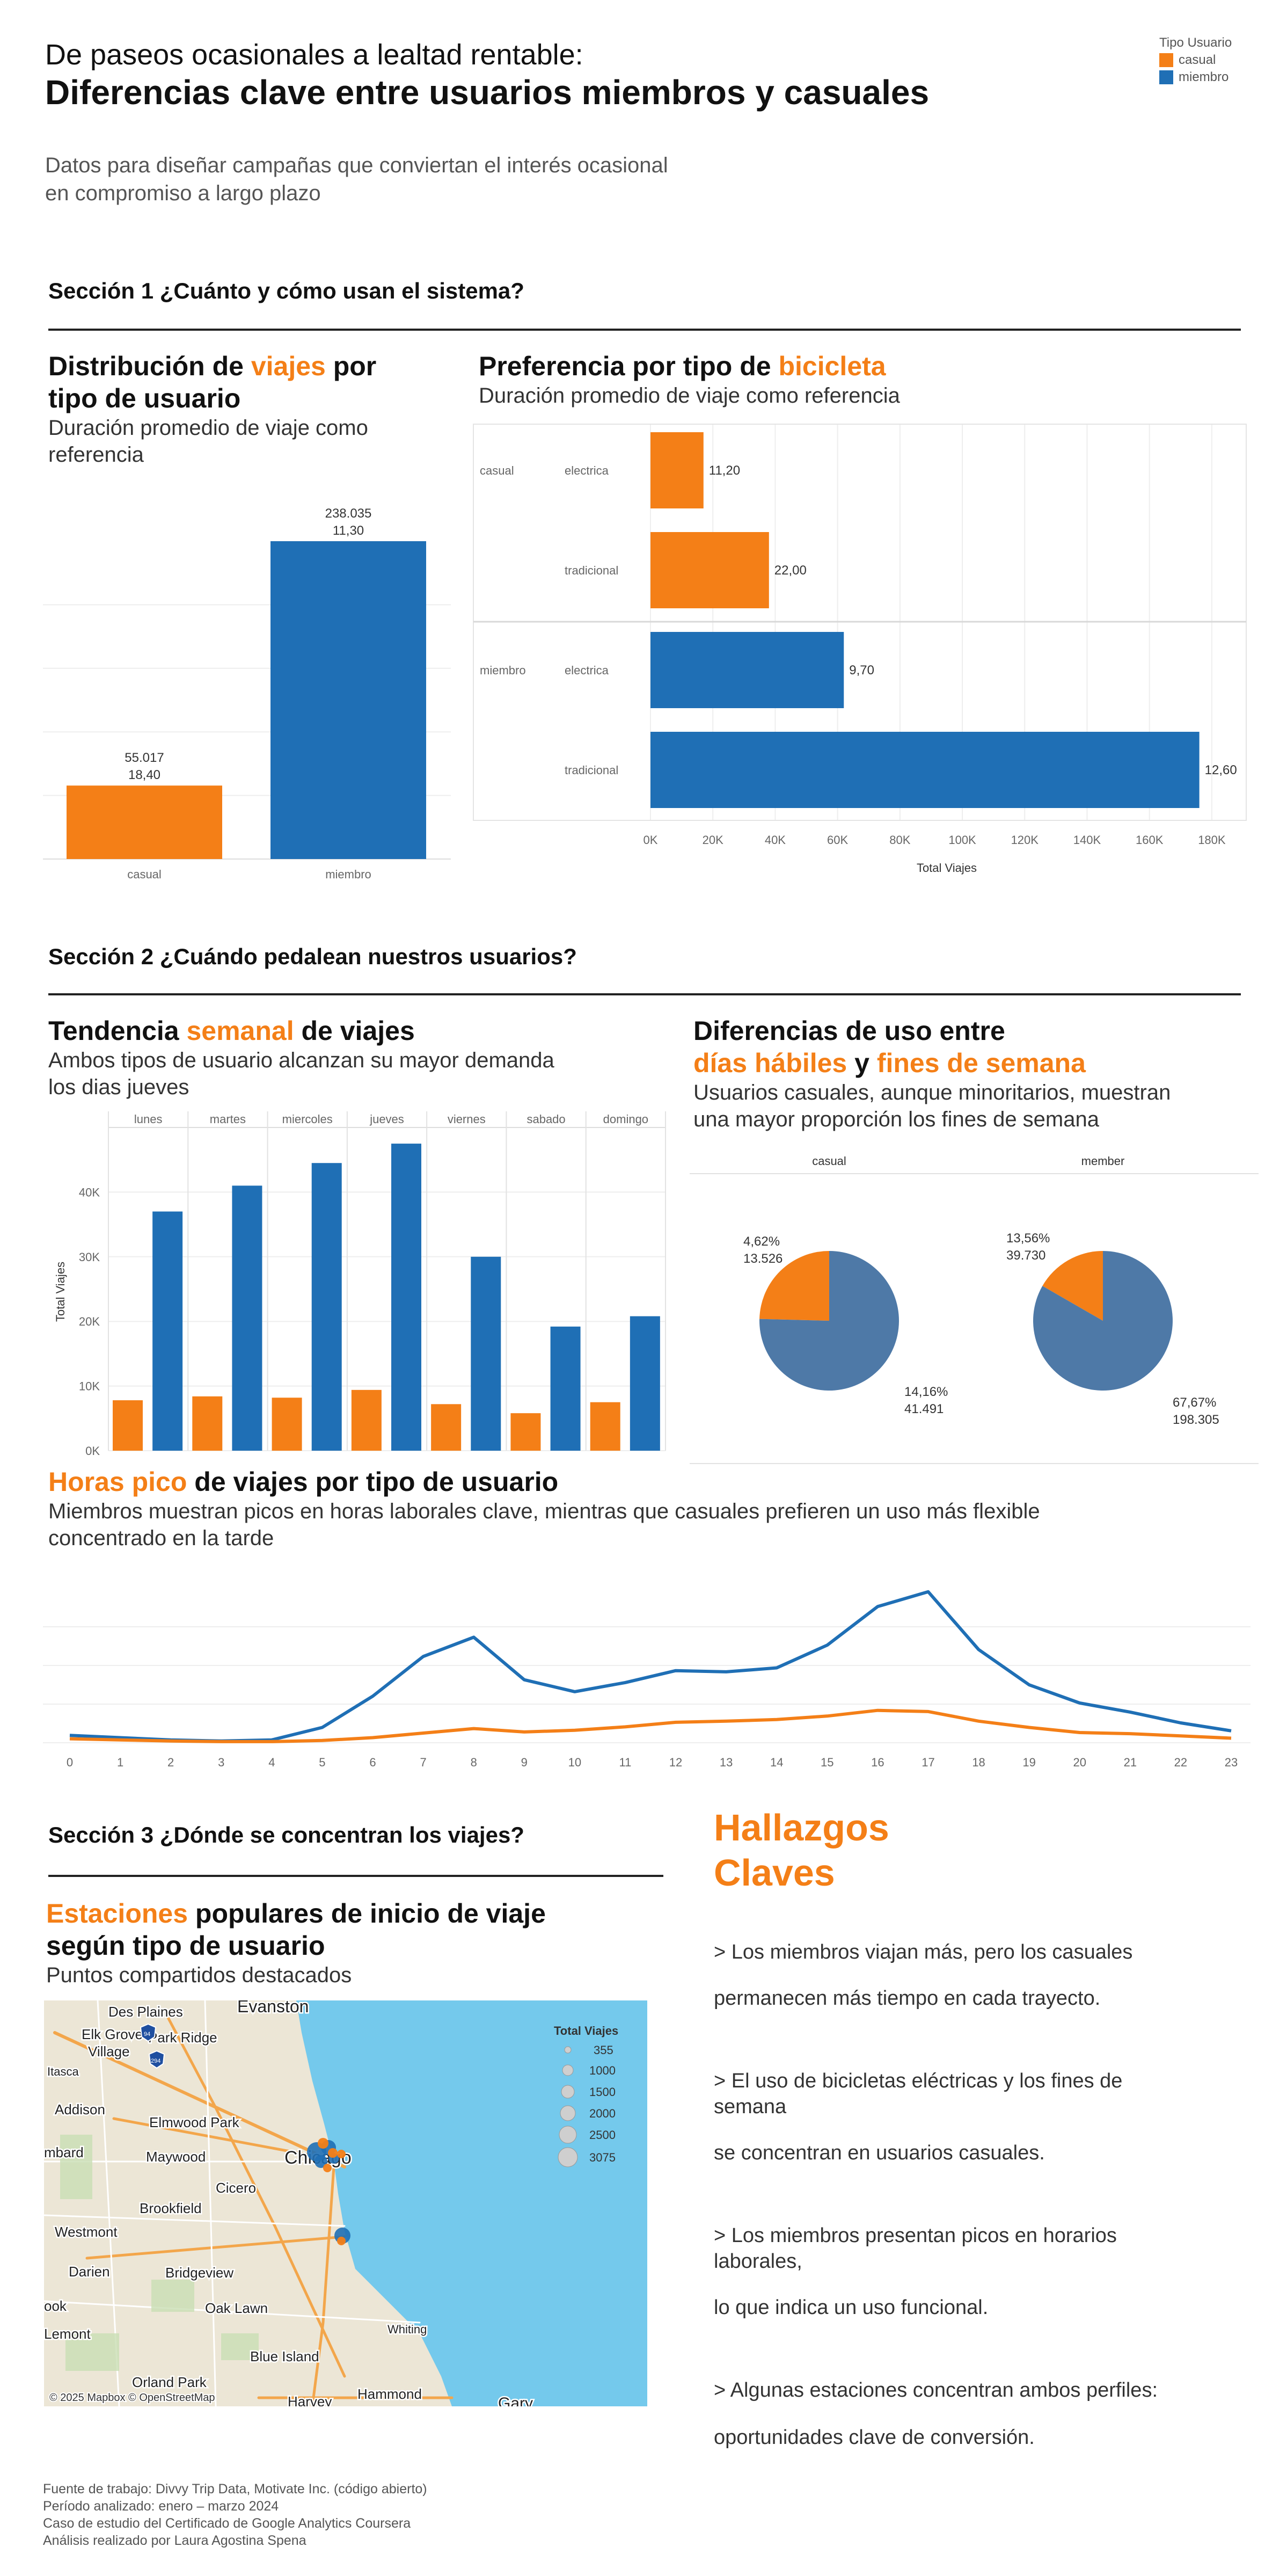  I want to click on map-legend-title: Total Viajes, so click(586, 2030).